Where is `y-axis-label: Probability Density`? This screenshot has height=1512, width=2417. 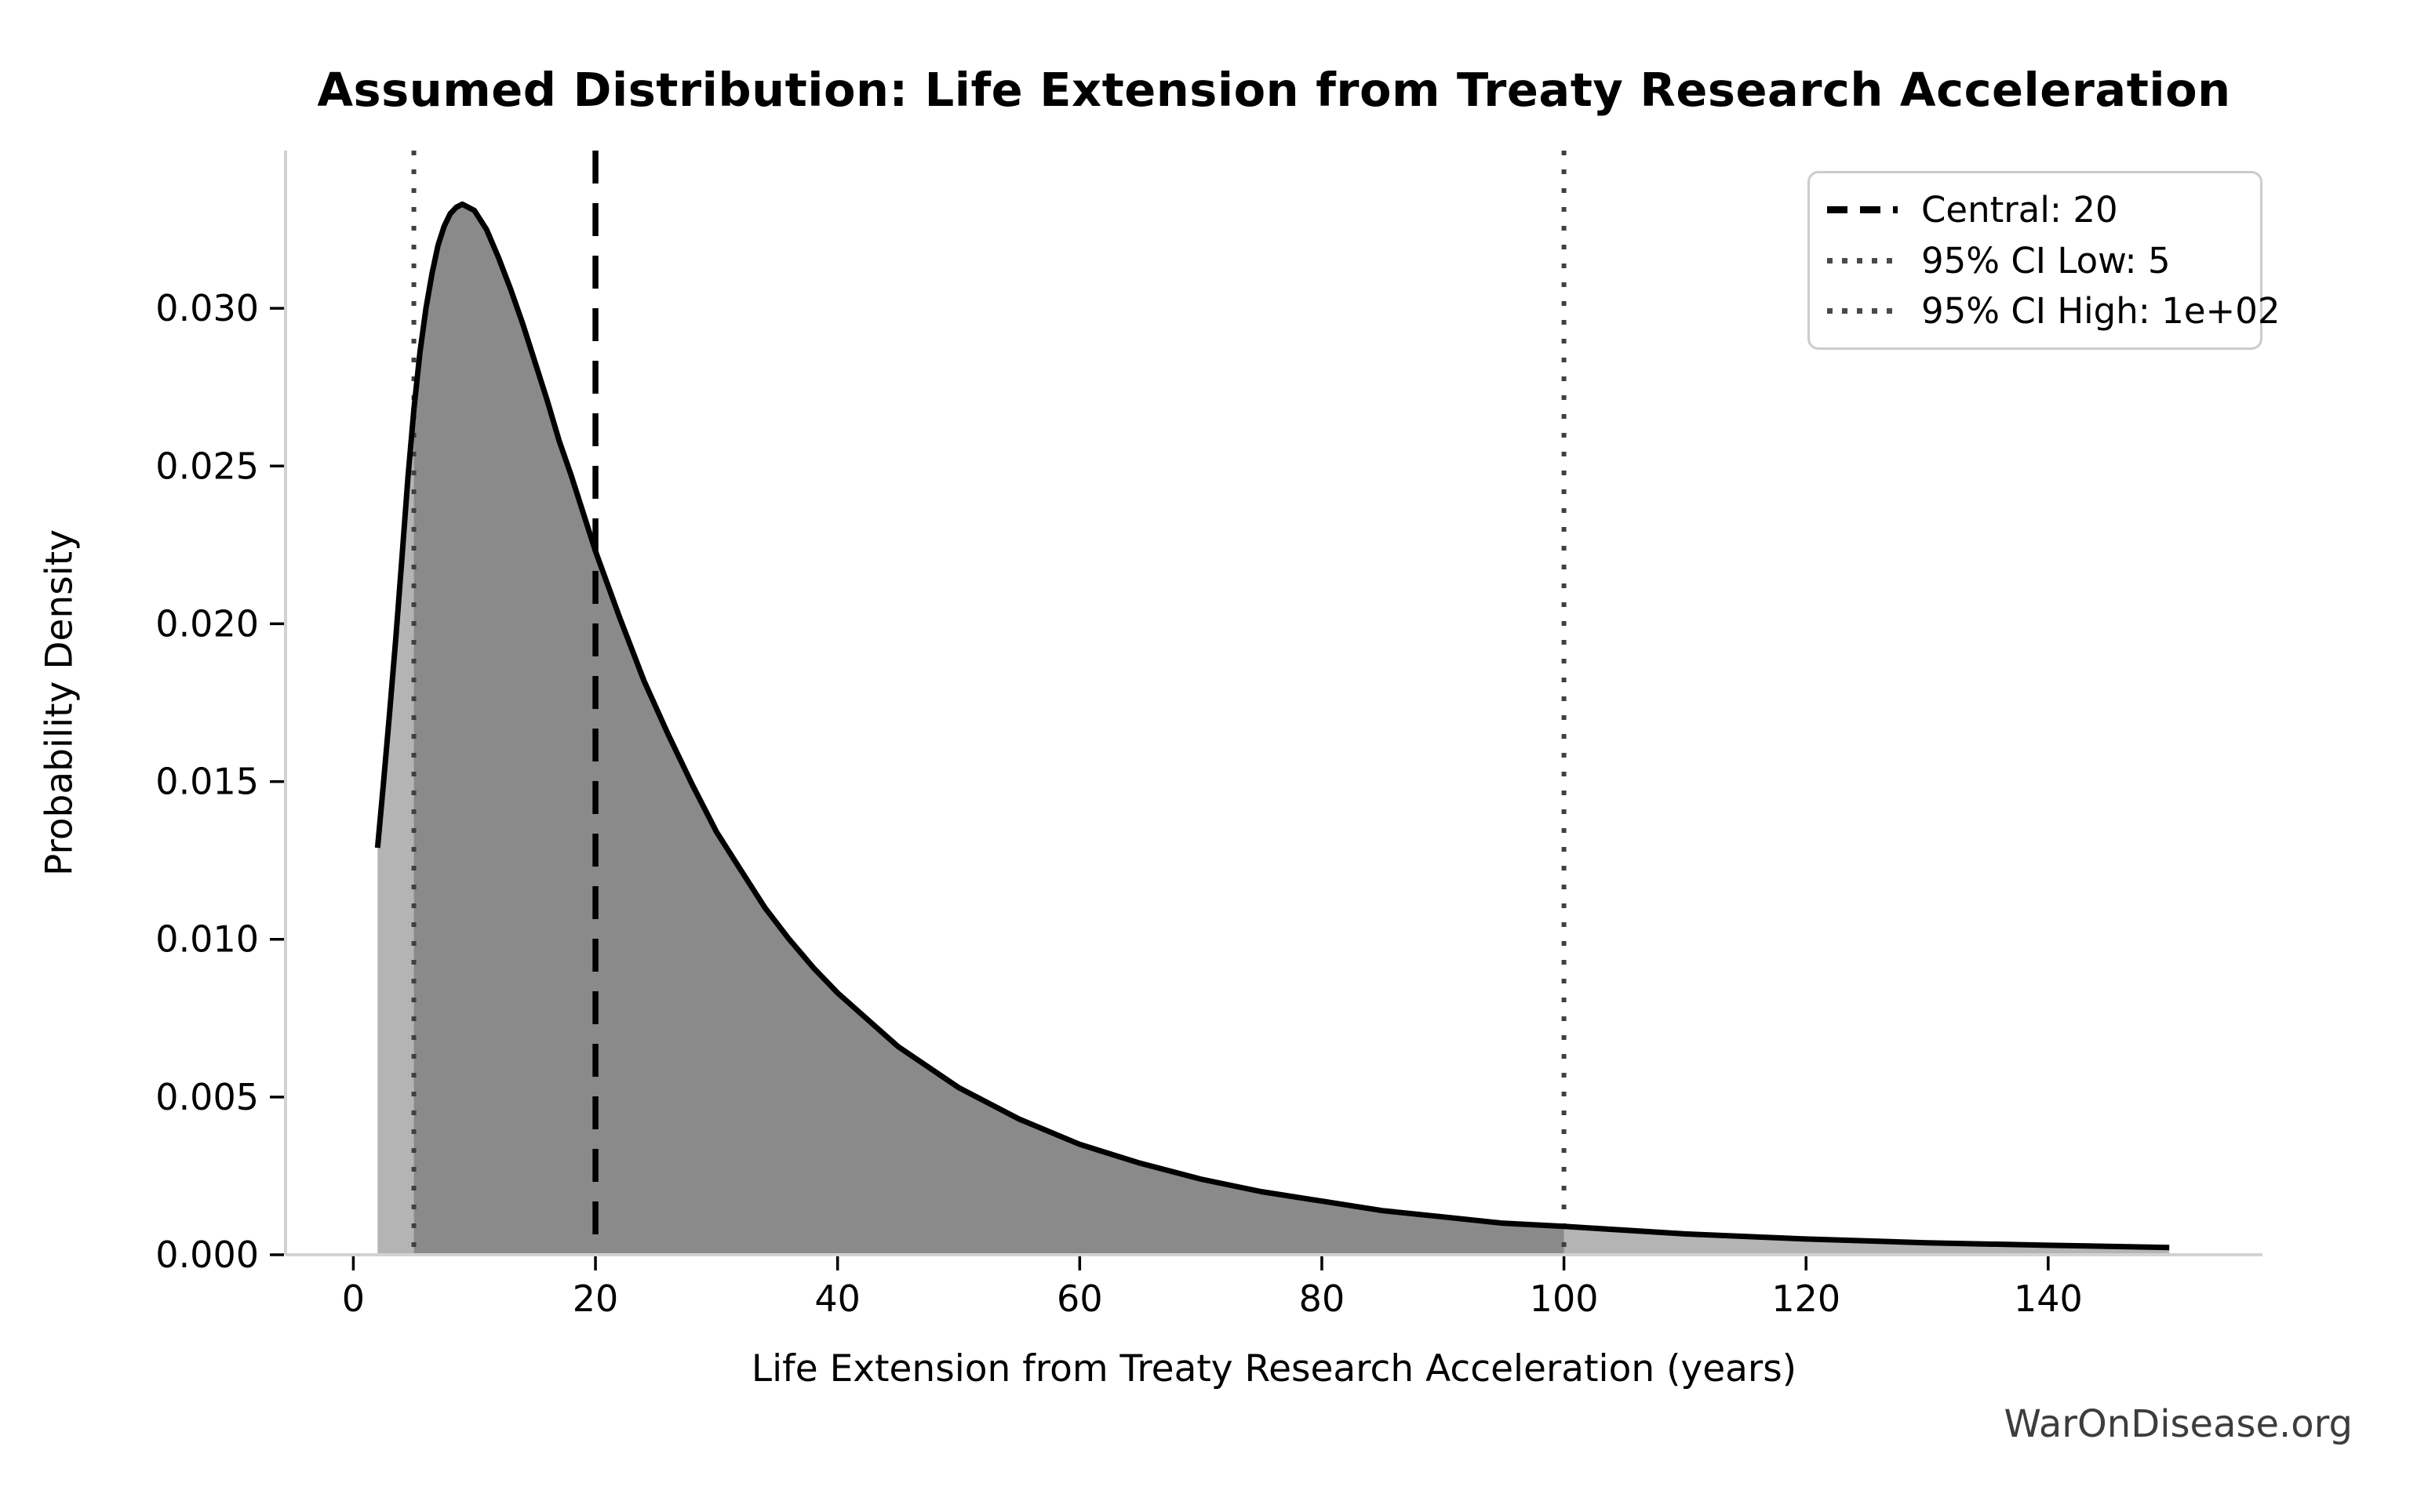 y-axis-label: Probability Density is located at coordinates (60, 703).